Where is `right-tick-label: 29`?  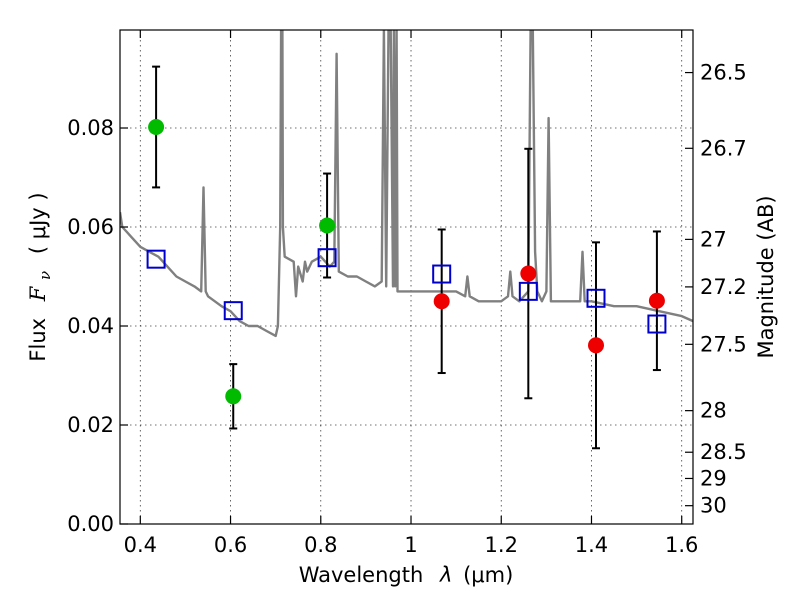 right-tick-label: 29 is located at coordinates (713, 478).